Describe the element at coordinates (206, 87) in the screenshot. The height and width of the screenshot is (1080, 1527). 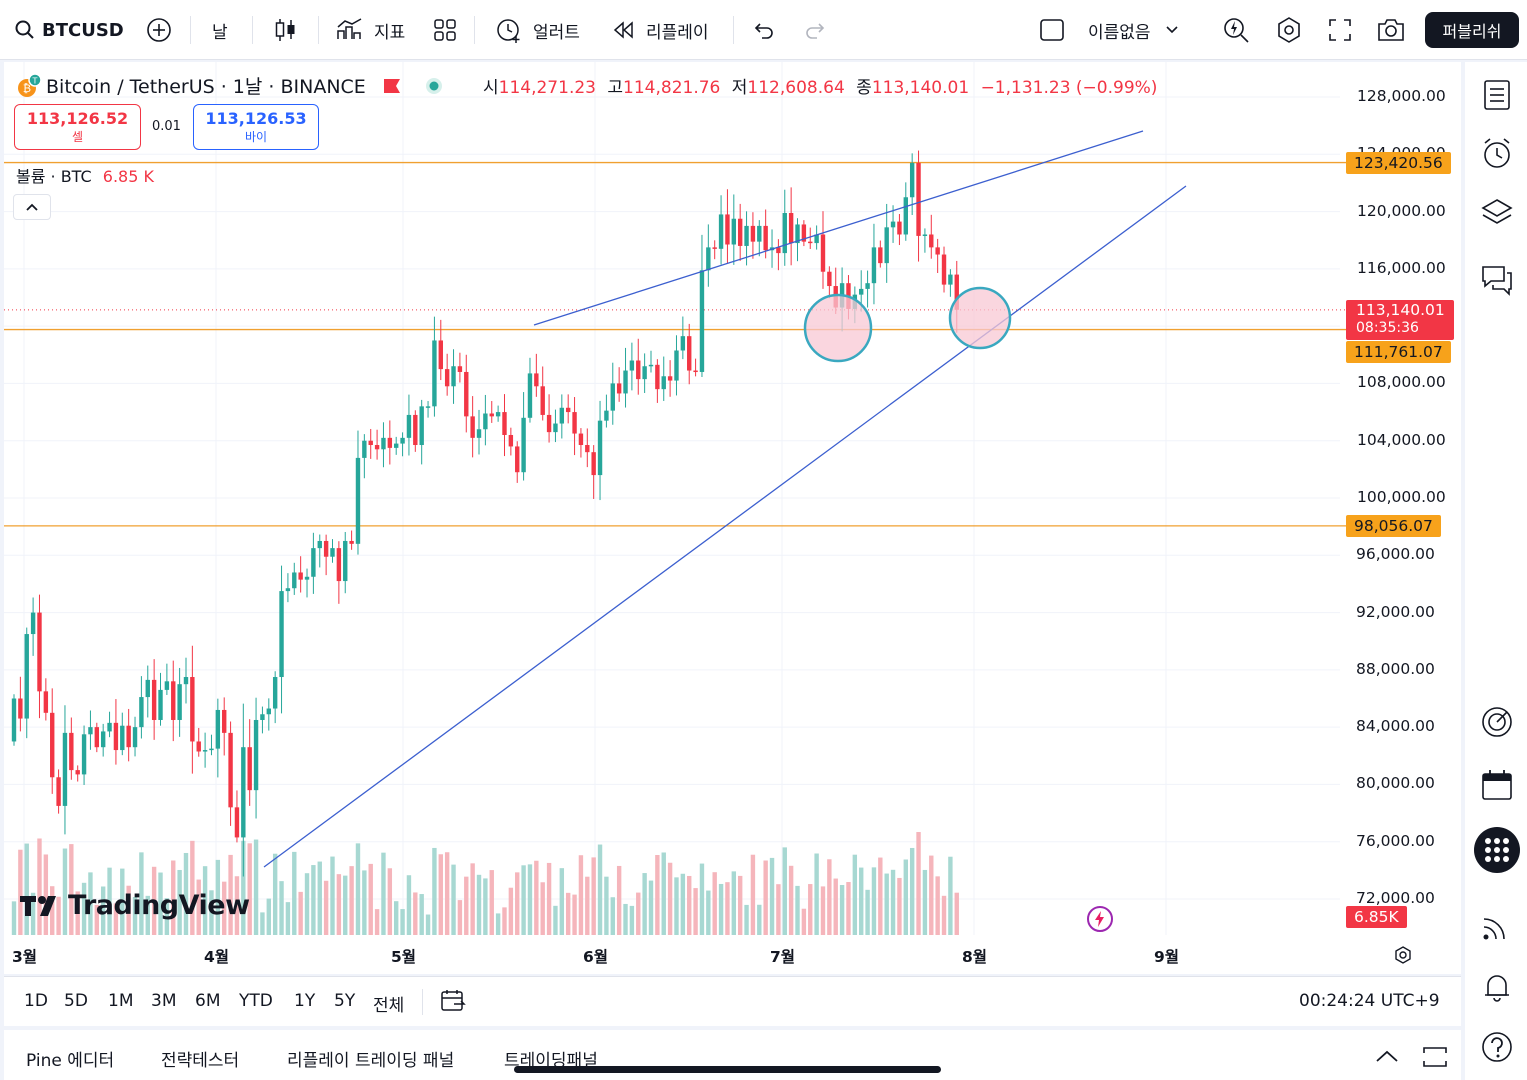
I see `legend-title: Bitcoin / TetherUS · 1날 · BINANCE` at that location.